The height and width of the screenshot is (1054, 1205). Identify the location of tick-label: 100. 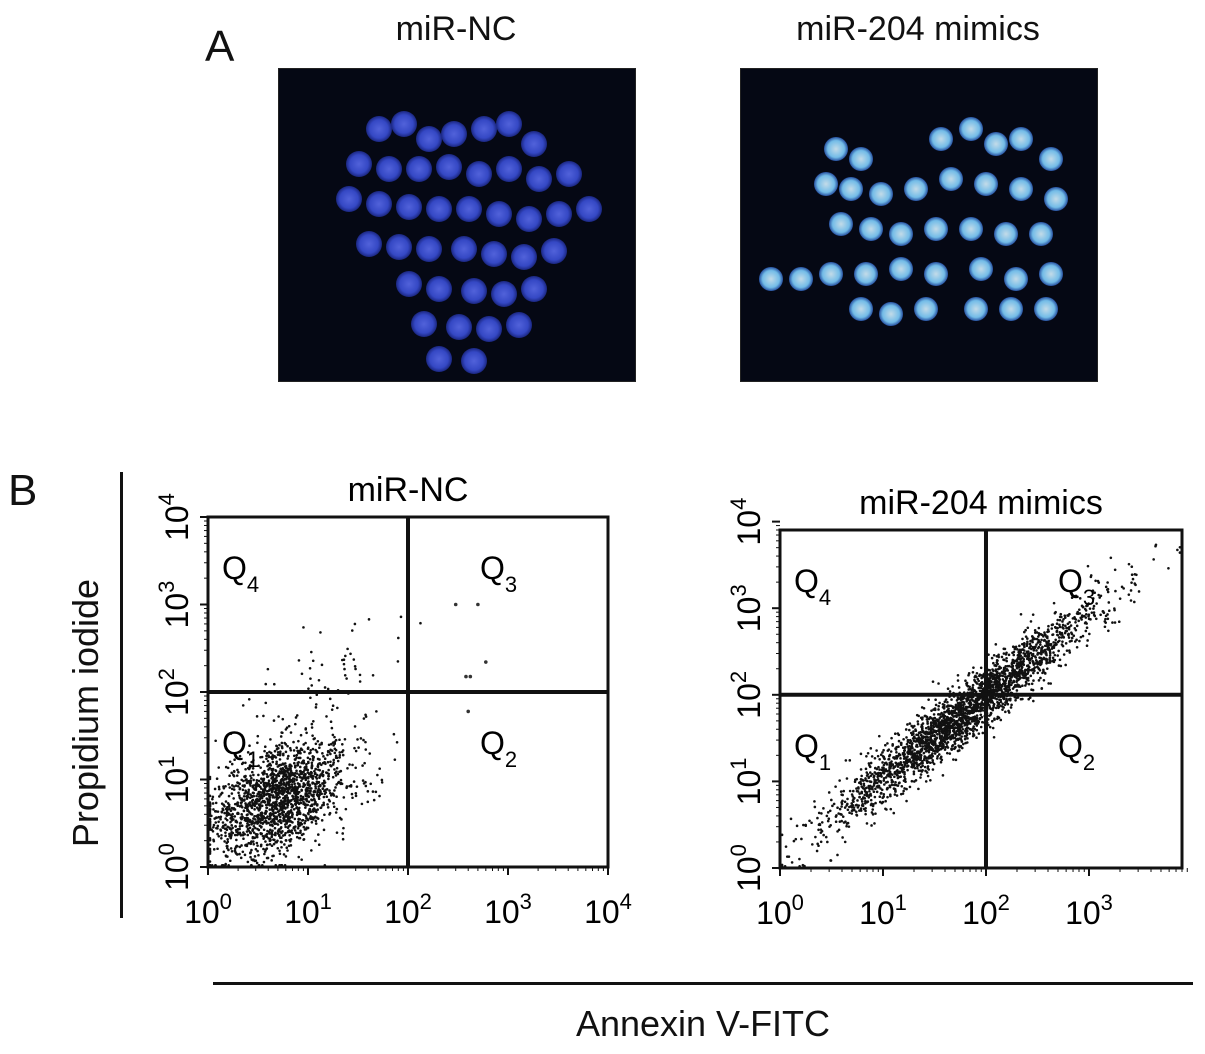
(780, 910).